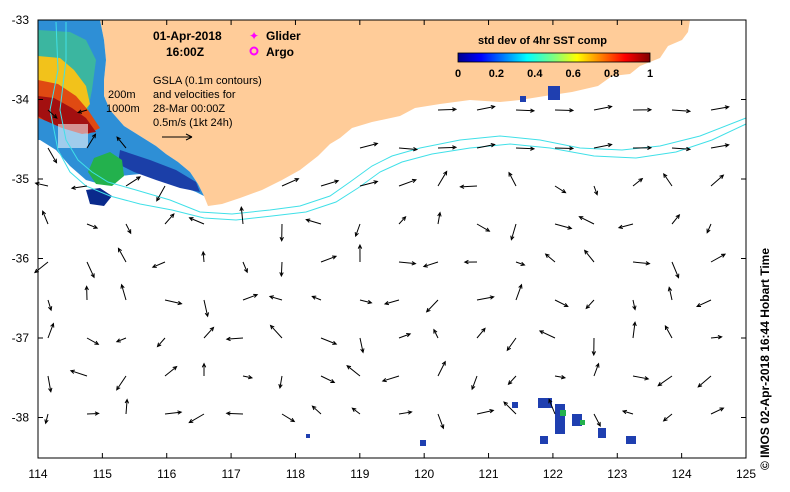 The image size is (790, 492). What do you see at coordinates (185, 52) in the screenshot?
I see `map-time: 16:00Z` at bounding box center [185, 52].